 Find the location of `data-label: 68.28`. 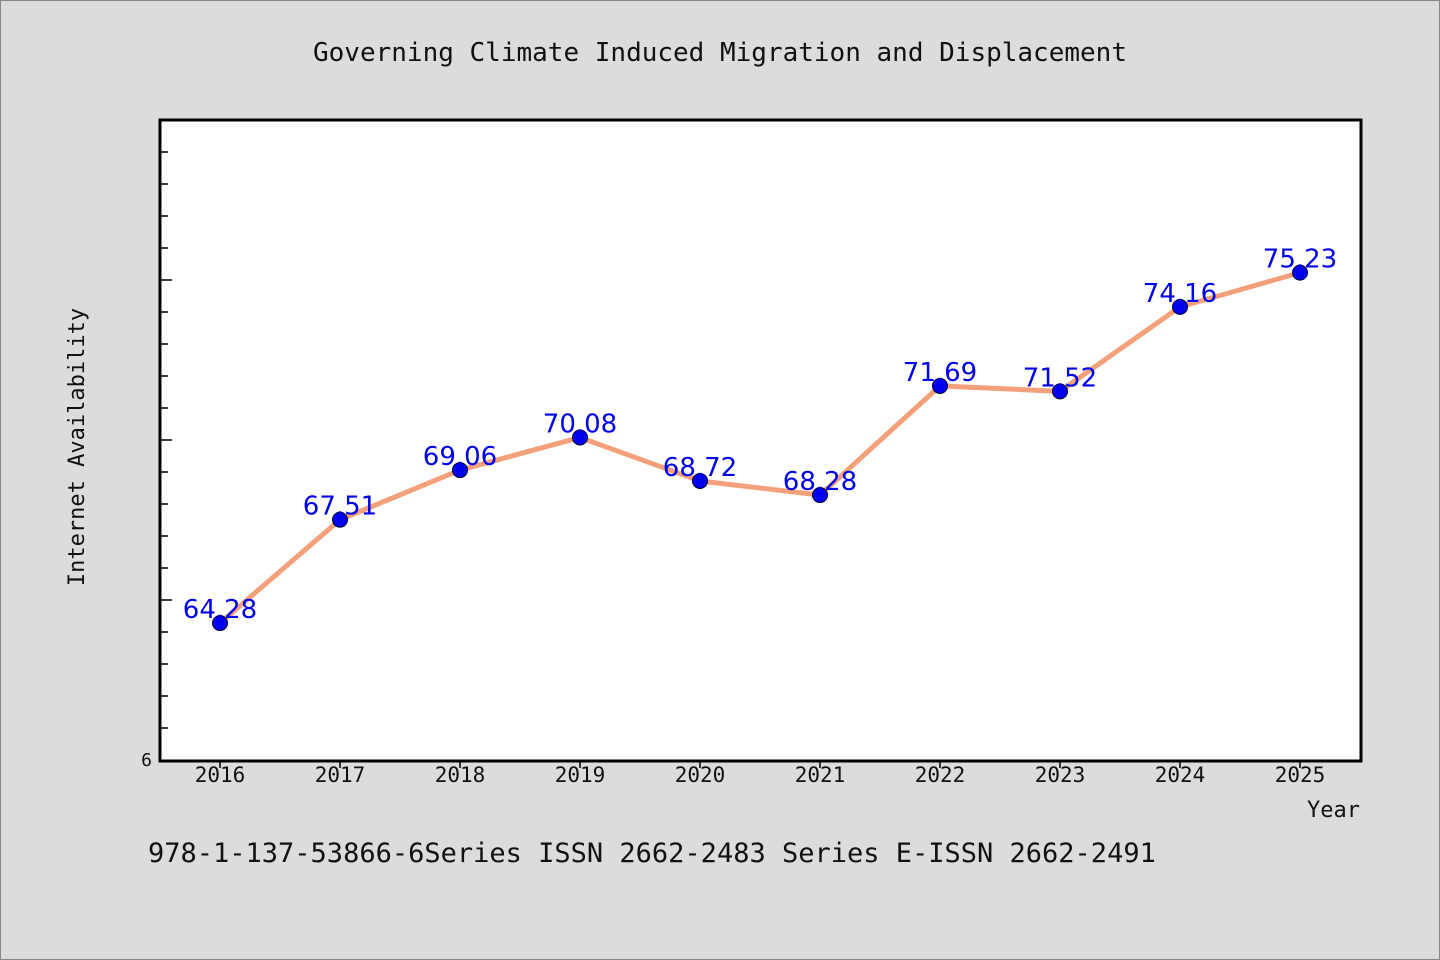

data-label: 68.28 is located at coordinates (820, 482).